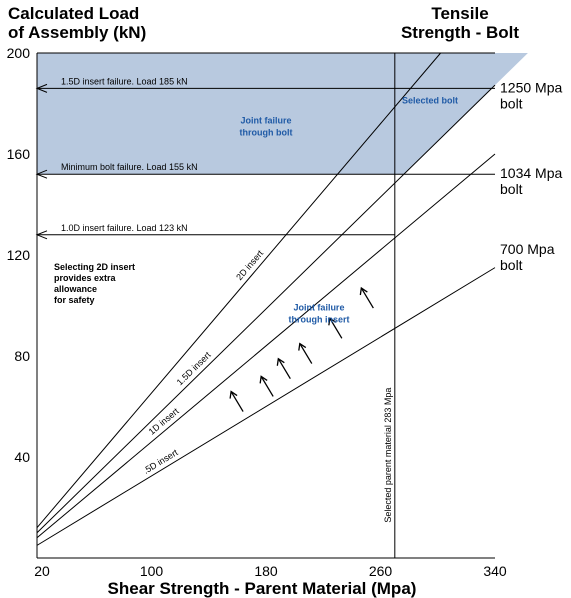 This screenshot has width=571, height=598. What do you see at coordinates (531, 87) in the screenshot?
I see `bolt-label-1-1: 1250 Mpa` at bounding box center [531, 87].